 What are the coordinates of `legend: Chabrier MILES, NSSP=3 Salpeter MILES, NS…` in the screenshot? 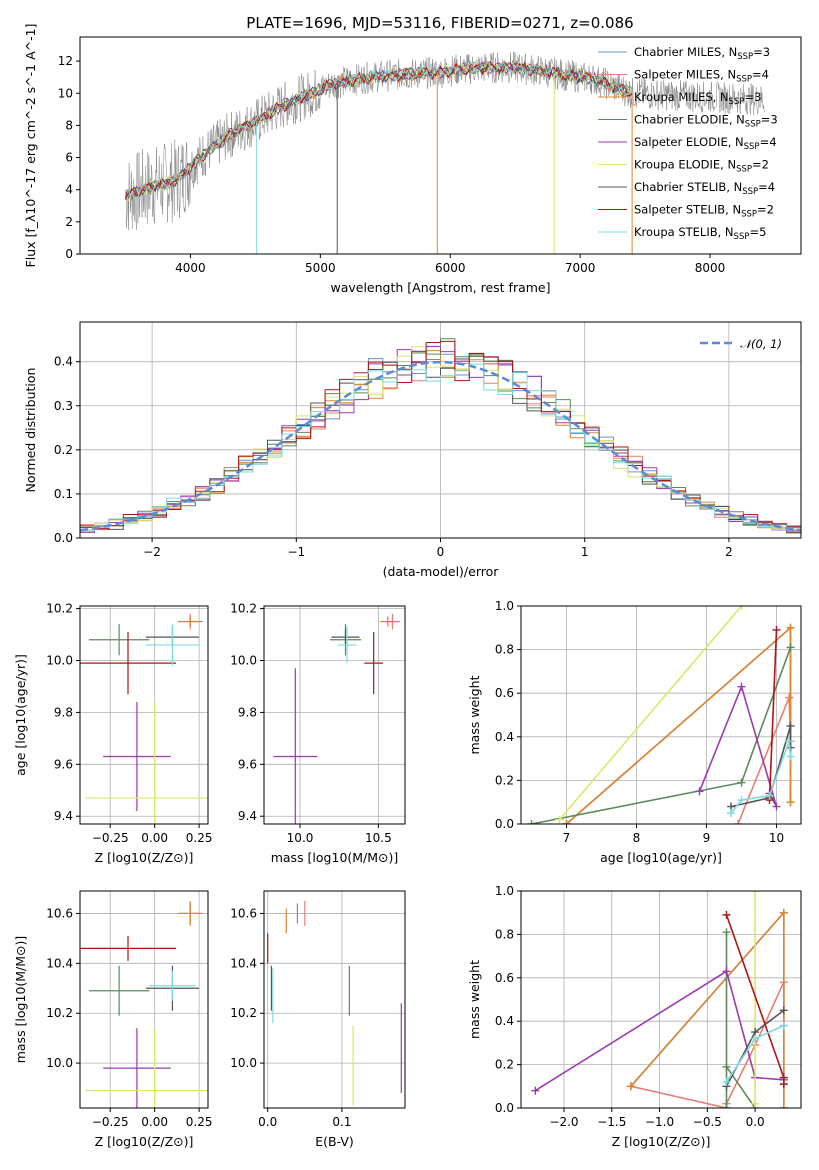 It's located at (688, 143).